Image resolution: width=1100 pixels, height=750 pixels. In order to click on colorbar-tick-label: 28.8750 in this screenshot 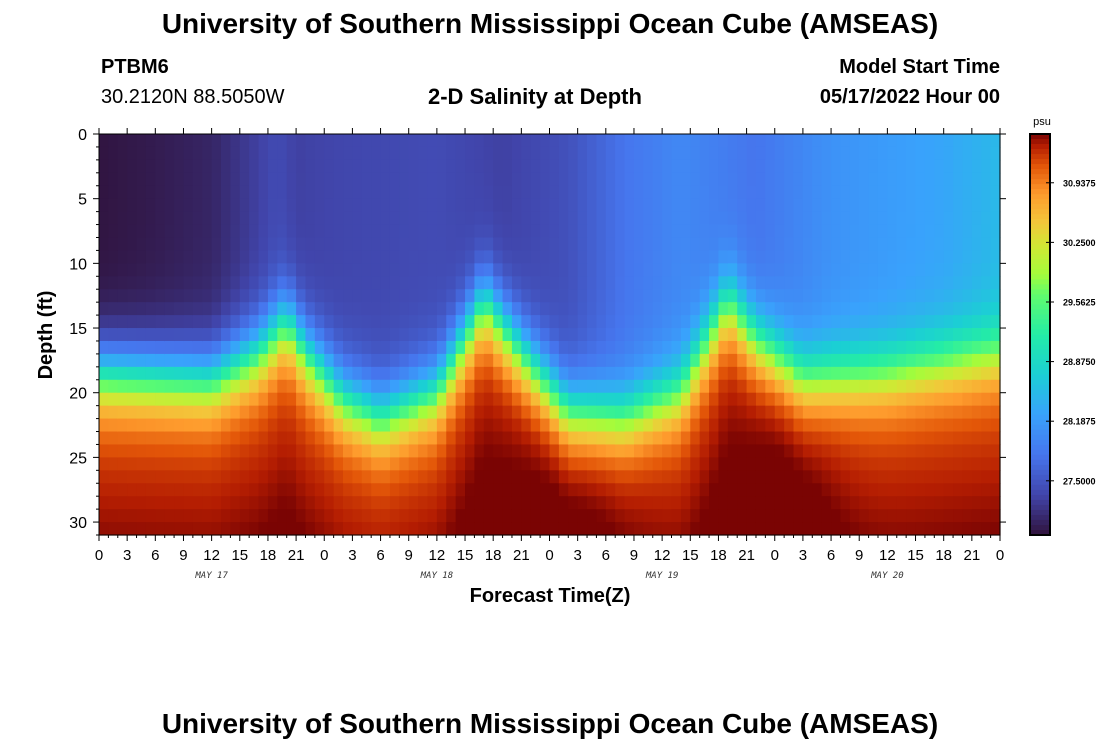, I will do `click(1079, 362)`.